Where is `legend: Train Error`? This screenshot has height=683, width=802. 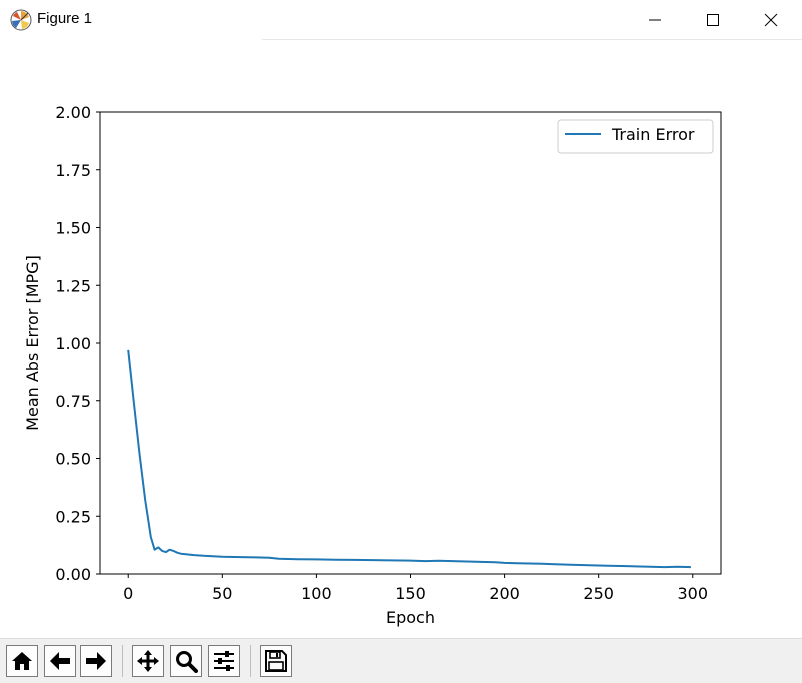
legend: Train Error is located at coordinates (635, 136).